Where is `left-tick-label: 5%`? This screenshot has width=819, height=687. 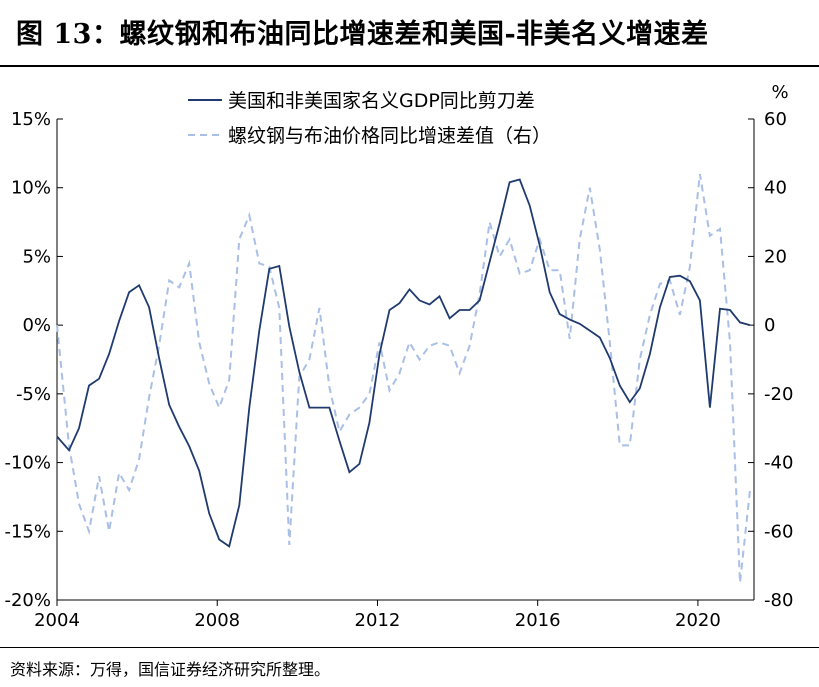
left-tick-label: 5% is located at coordinates (36, 256).